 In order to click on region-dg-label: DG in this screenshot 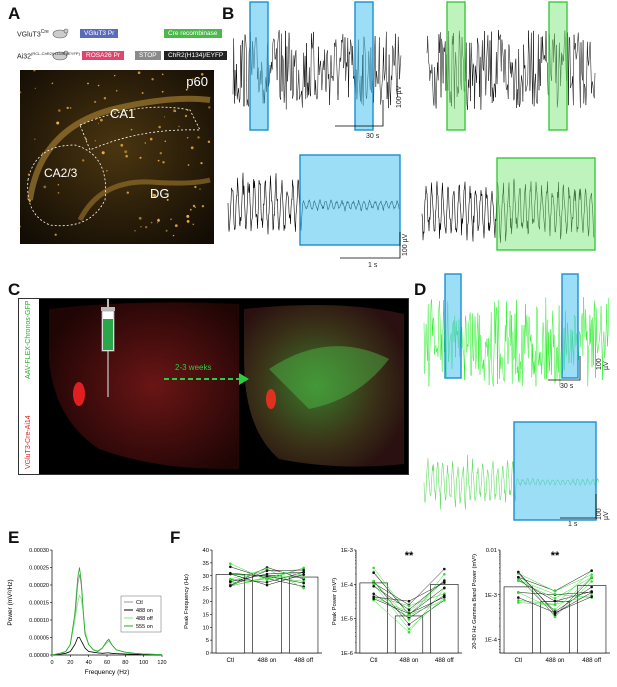, I will do `click(160, 193)`.